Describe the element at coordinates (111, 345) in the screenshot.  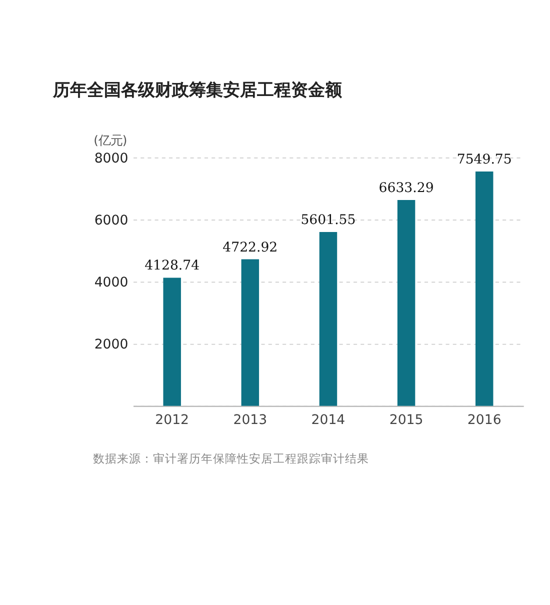
I see `y-tick-label: 2000` at that location.